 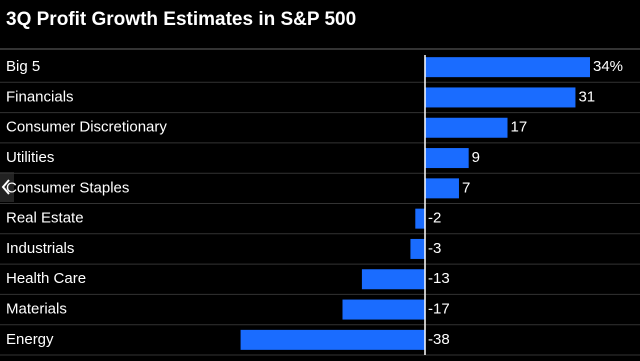 I want to click on category-label: Big 5, so click(x=23, y=66).